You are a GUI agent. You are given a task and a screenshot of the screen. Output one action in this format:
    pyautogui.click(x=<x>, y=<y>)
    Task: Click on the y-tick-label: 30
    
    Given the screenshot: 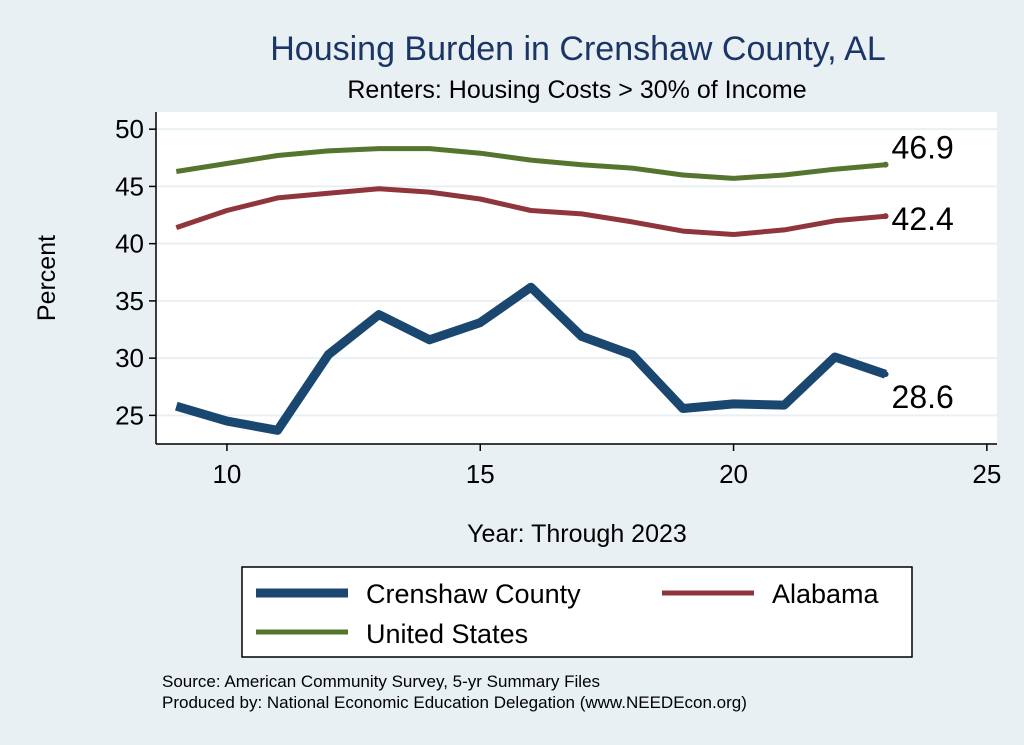 What is the action you would take?
    pyautogui.click(x=129, y=358)
    